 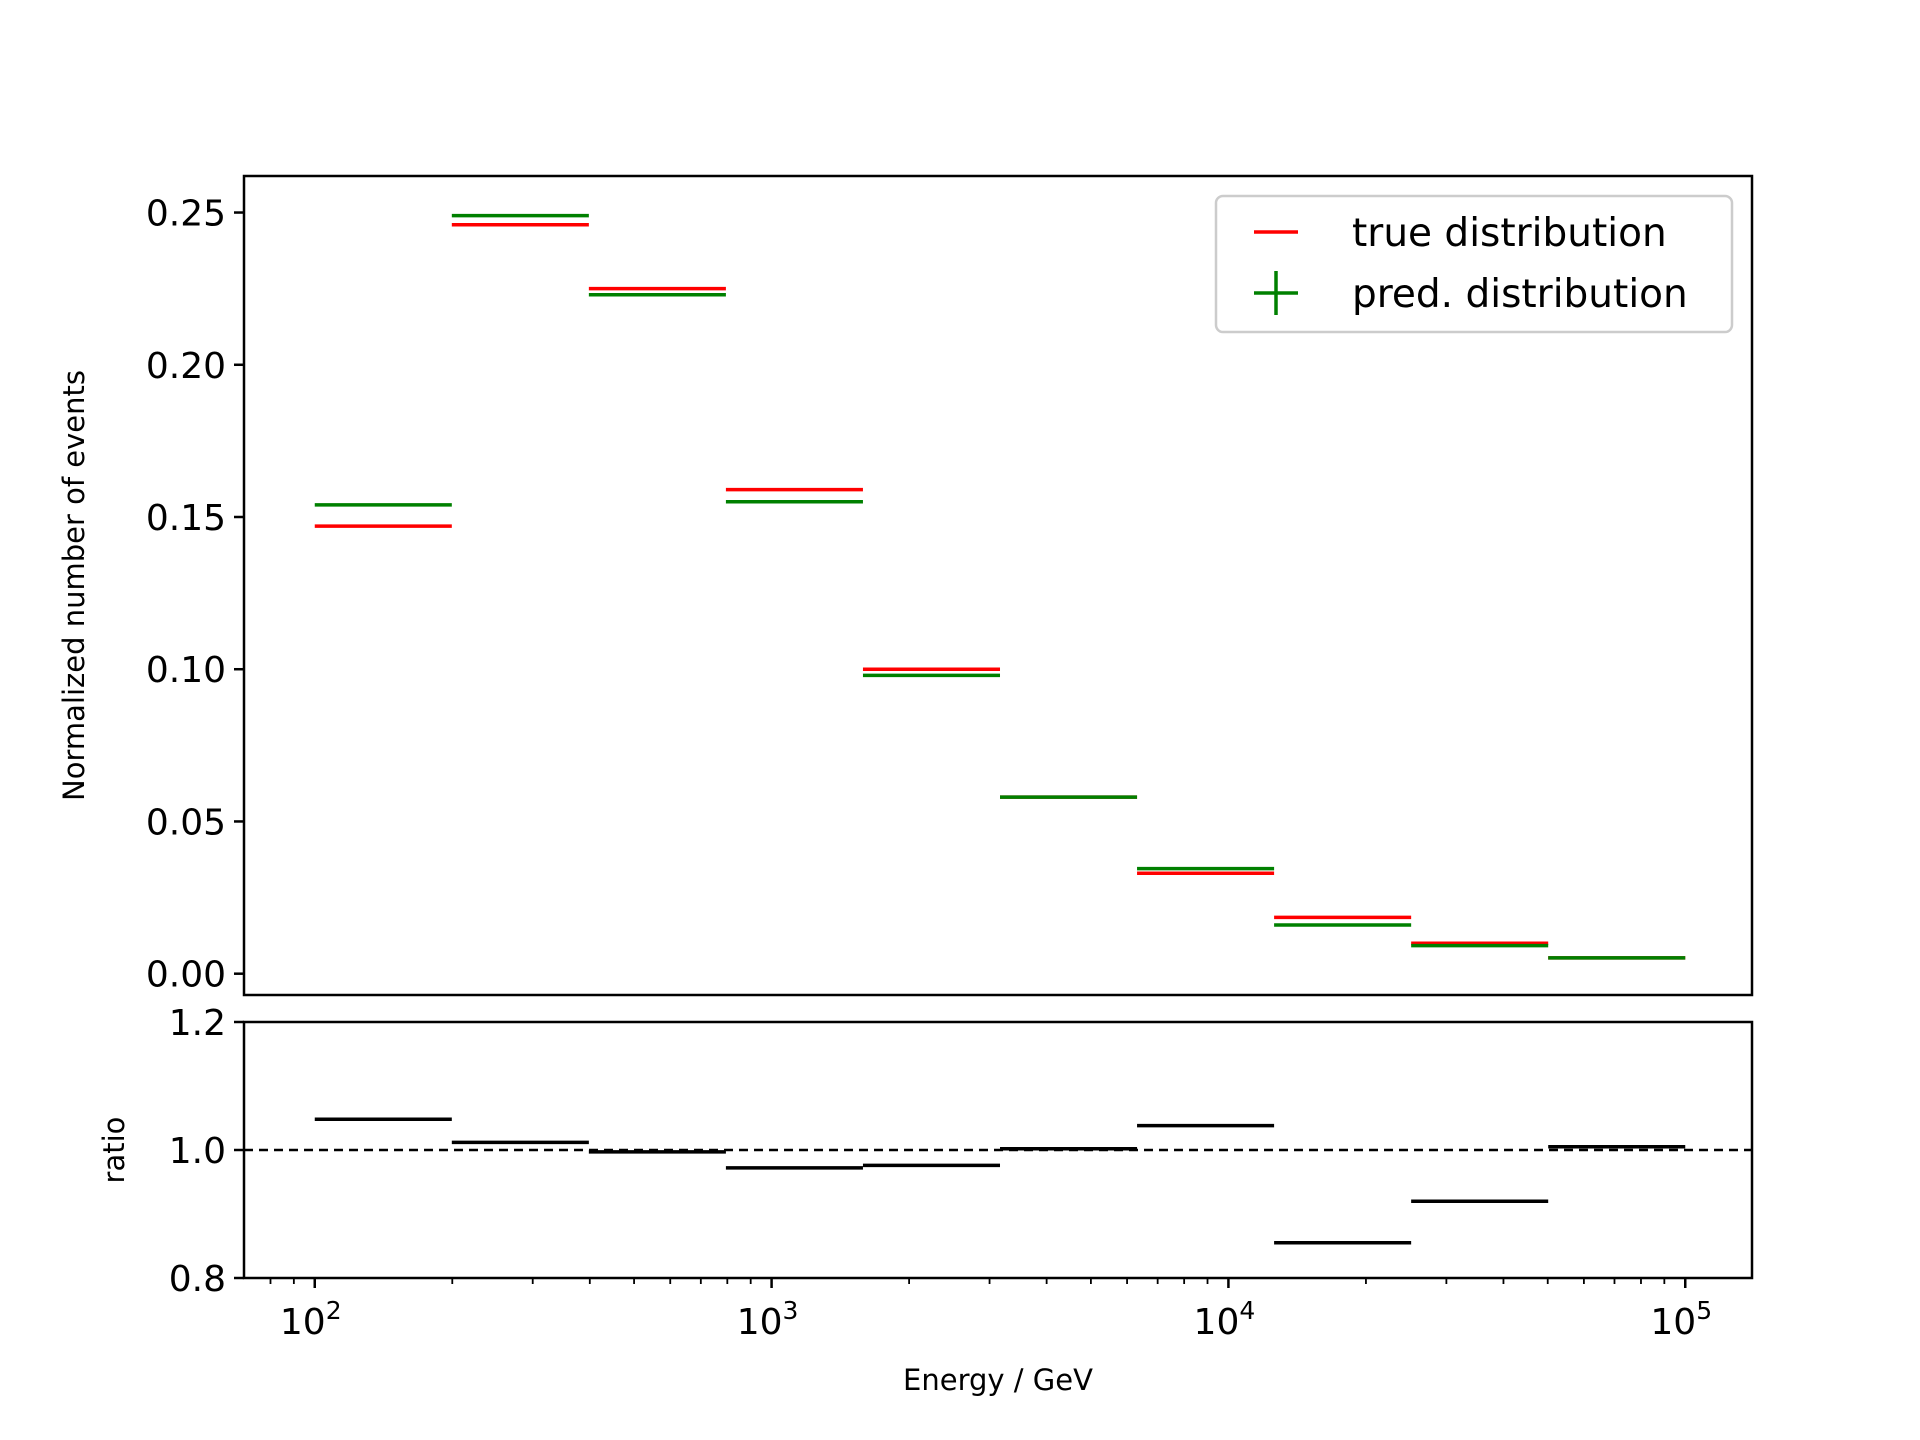 What do you see at coordinates (186, 670) in the screenshot?
I see `main-y-tick-label: 0.10` at bounding box center [186, 670].